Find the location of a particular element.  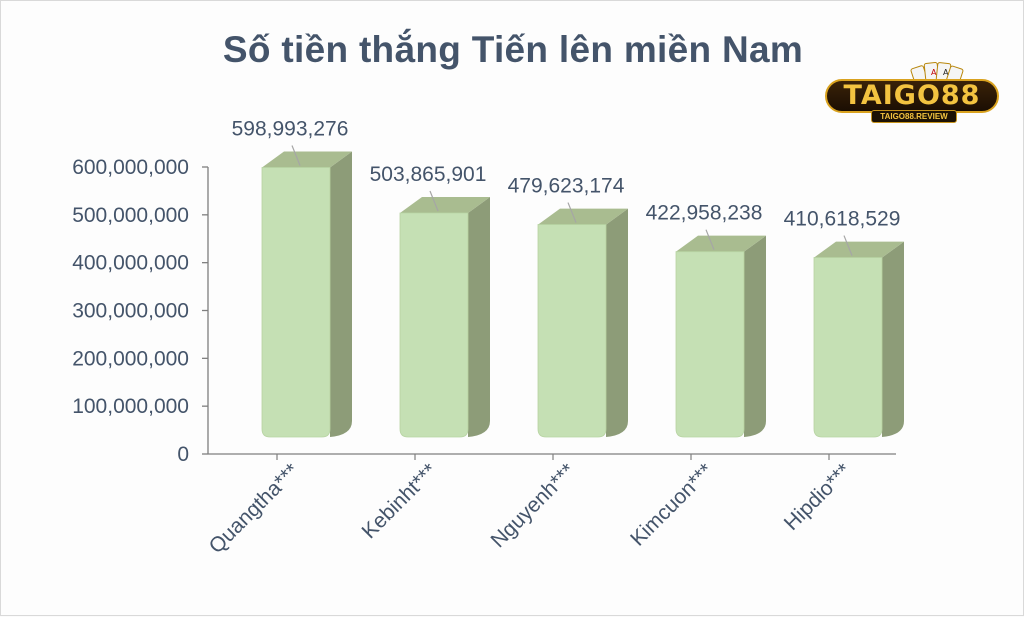

y-tick-label: 300,000,000 is located at coordinates (130, 311).